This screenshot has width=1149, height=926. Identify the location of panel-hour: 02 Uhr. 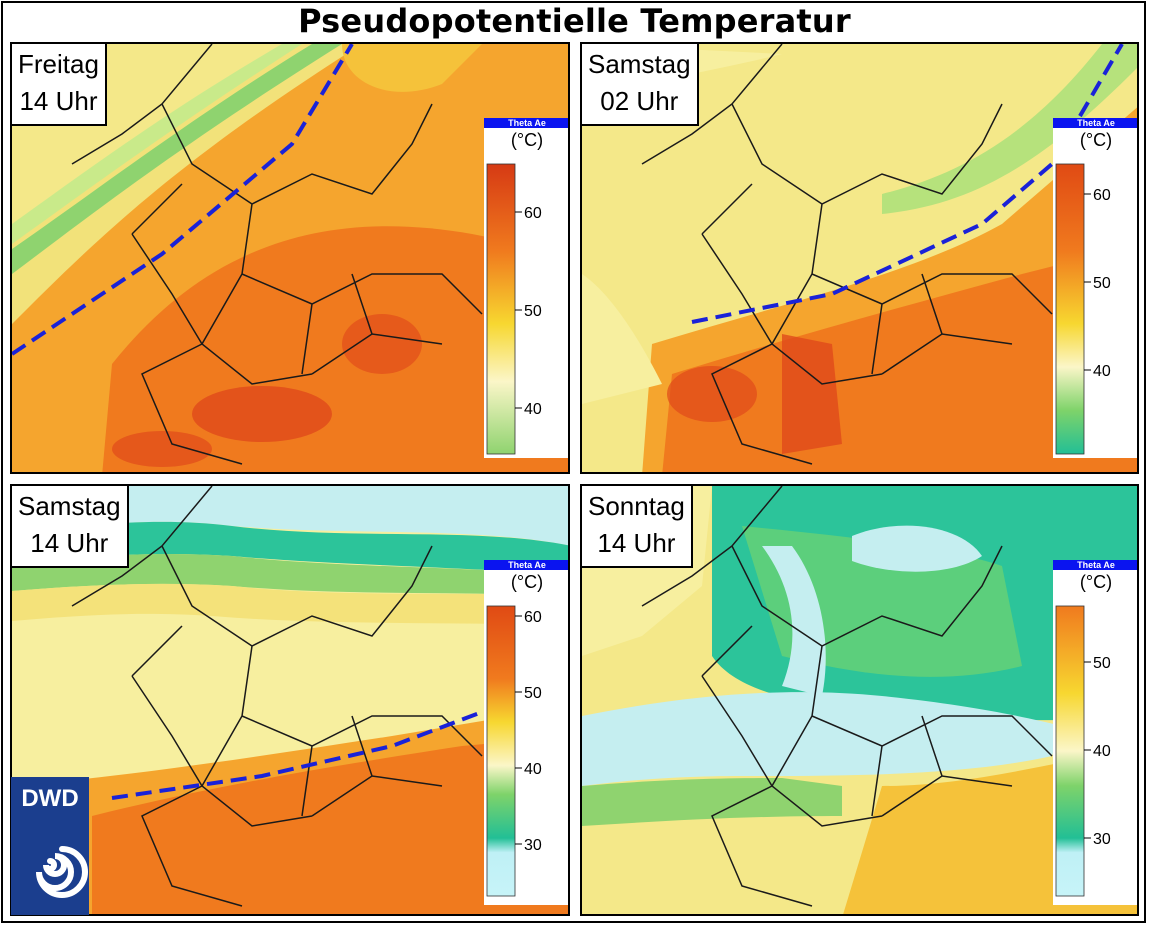
(639, 101).